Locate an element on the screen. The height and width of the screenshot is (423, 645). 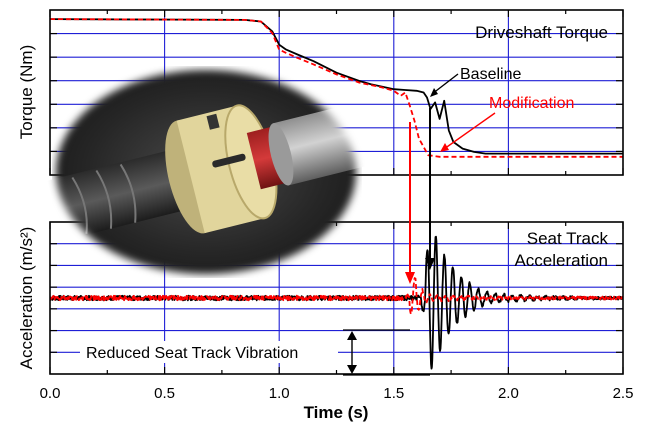
mod-drop-arrow-head is located at coordinates (410, 278).